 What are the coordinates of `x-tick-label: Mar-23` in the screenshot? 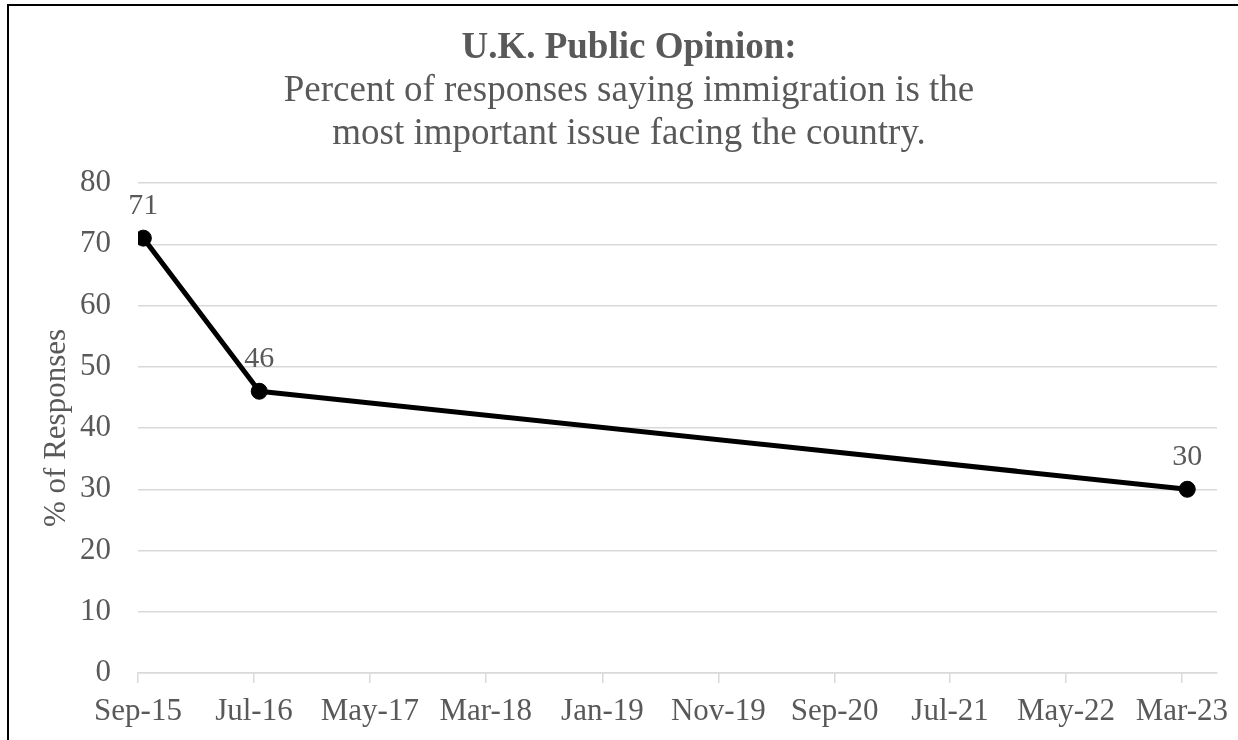 It's located at (1182, 709).